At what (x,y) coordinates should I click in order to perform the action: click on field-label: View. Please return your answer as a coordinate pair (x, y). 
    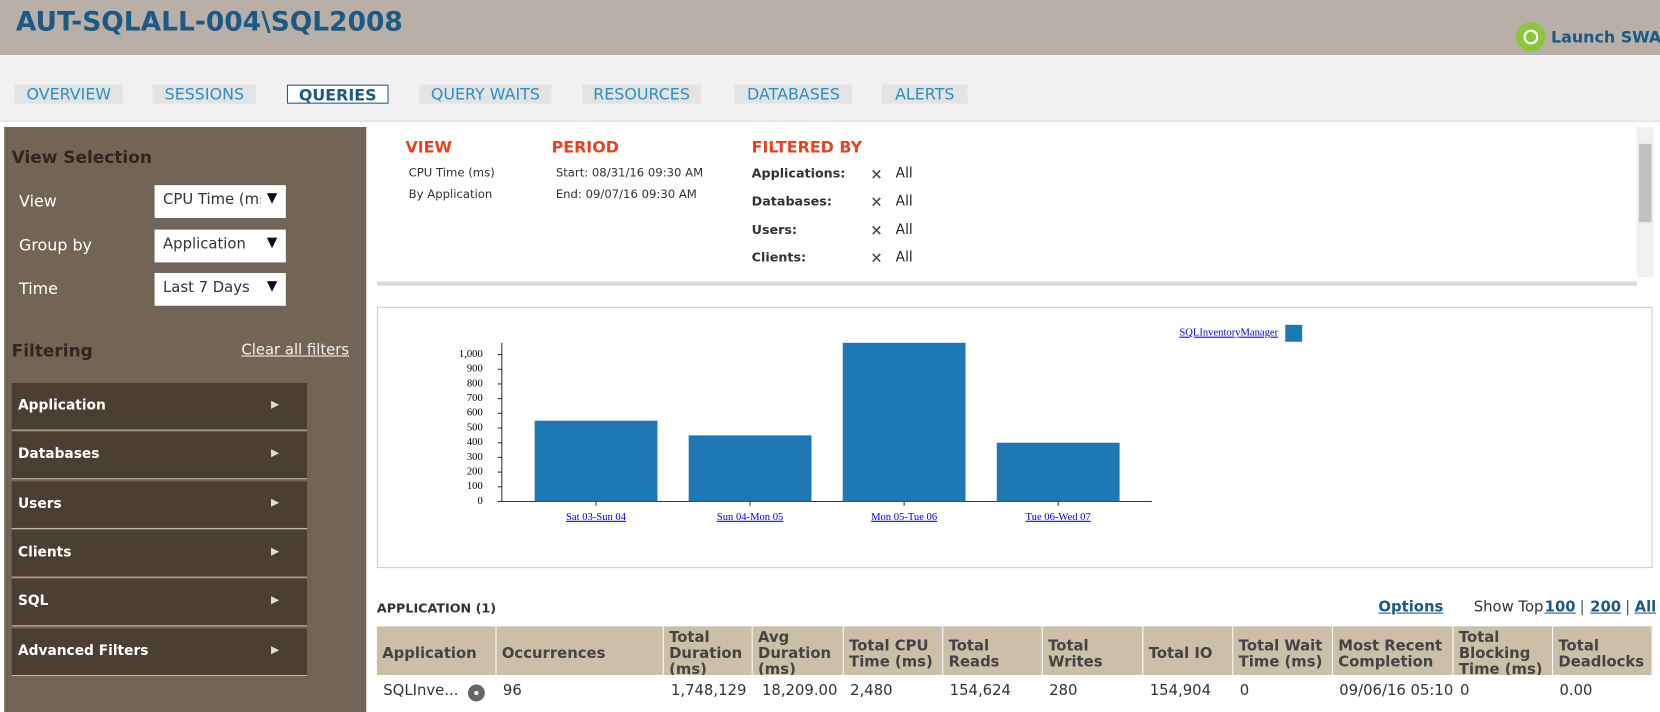
    Looking at the image, I should click on (38, 201).